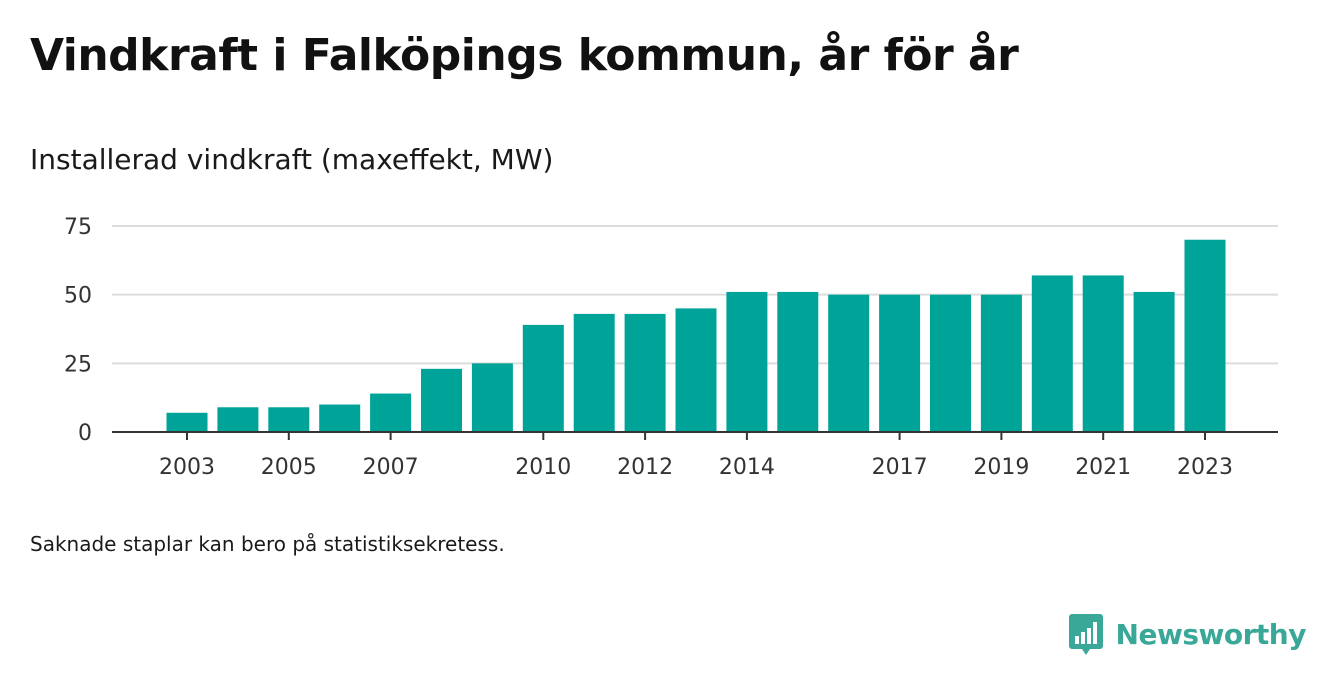 The height and width of the screenshot is (685, 1340). Describe the element at coordinates (78, 296) in the screenshot. I see `y-tick-label: 50` at that location.